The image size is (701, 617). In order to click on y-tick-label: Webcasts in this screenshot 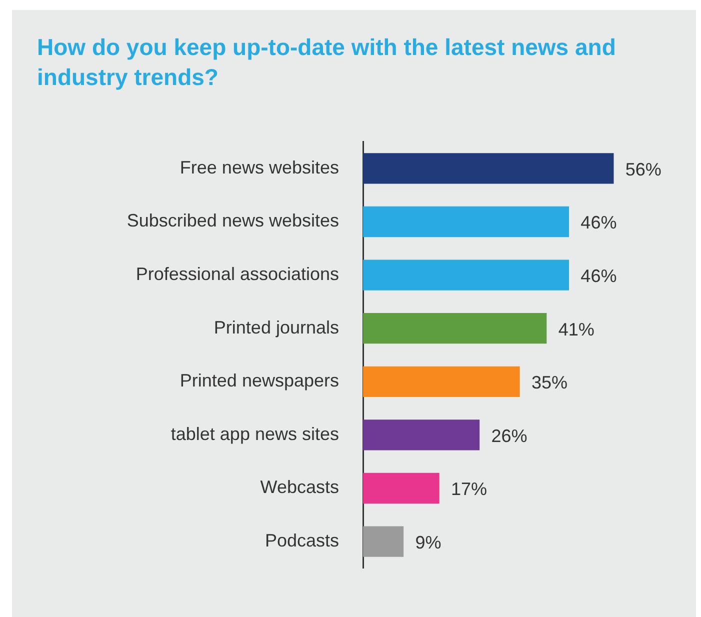, I will do `click(299, 487)`.